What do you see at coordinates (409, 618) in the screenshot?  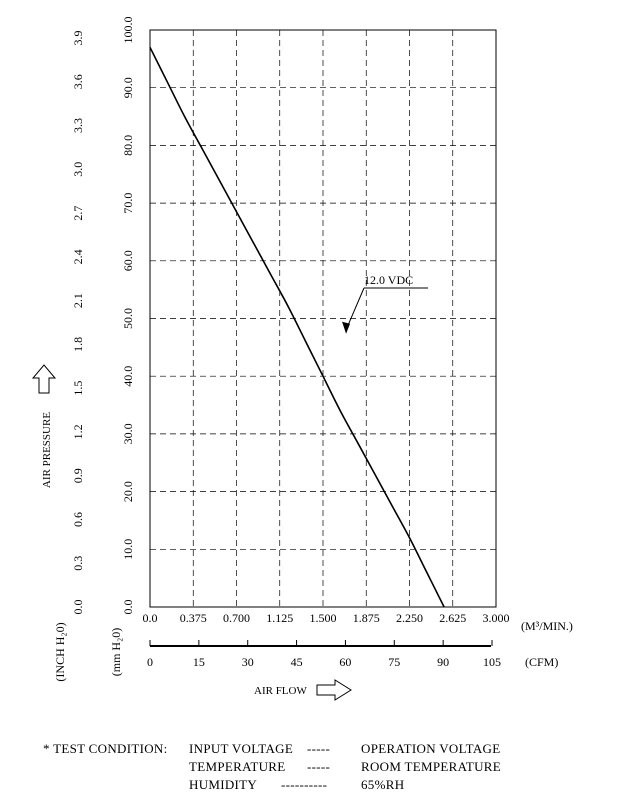 I see `x-tick-label-m3: 2.250` at bounding box center [409, 618].